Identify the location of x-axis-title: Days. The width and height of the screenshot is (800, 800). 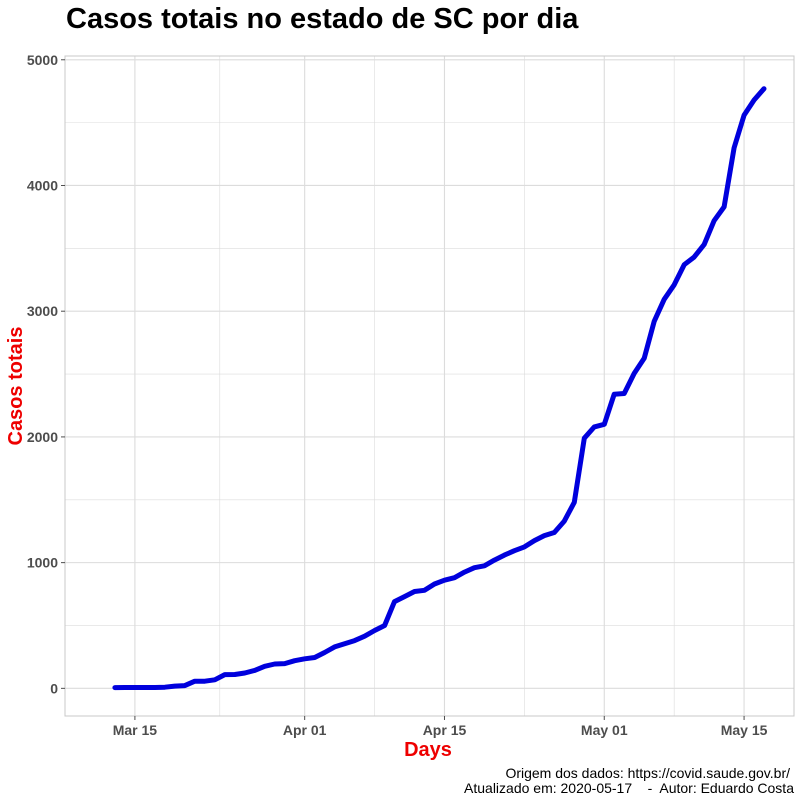
(428, 750).